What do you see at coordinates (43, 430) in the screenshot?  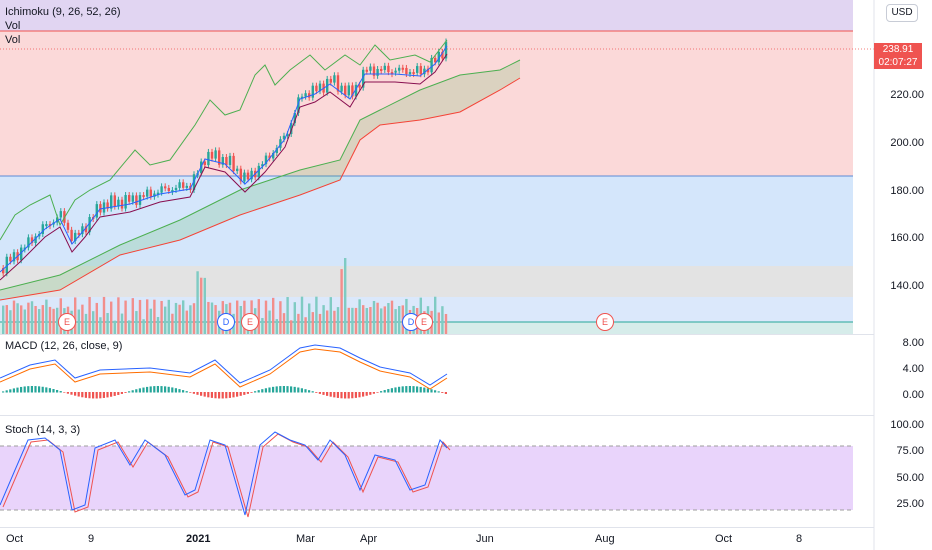 I see `stoch-legend: Stoch (14, 3, 3)` at bounding box center [43, 430].